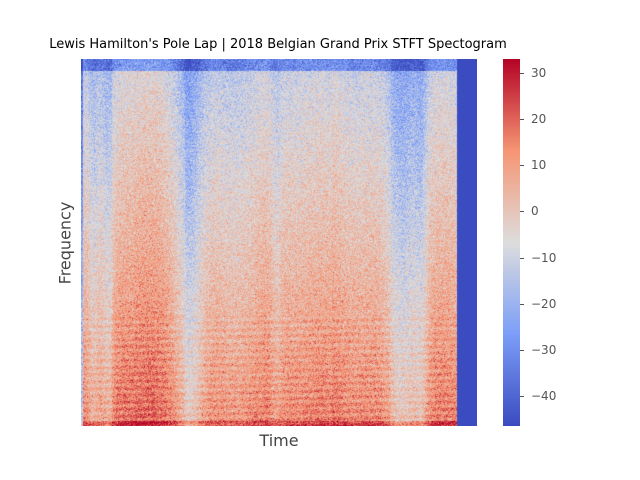 This screenshot has height=480, width=640. I want to click on colorbar-tick-label: 20, so click(539, 119).